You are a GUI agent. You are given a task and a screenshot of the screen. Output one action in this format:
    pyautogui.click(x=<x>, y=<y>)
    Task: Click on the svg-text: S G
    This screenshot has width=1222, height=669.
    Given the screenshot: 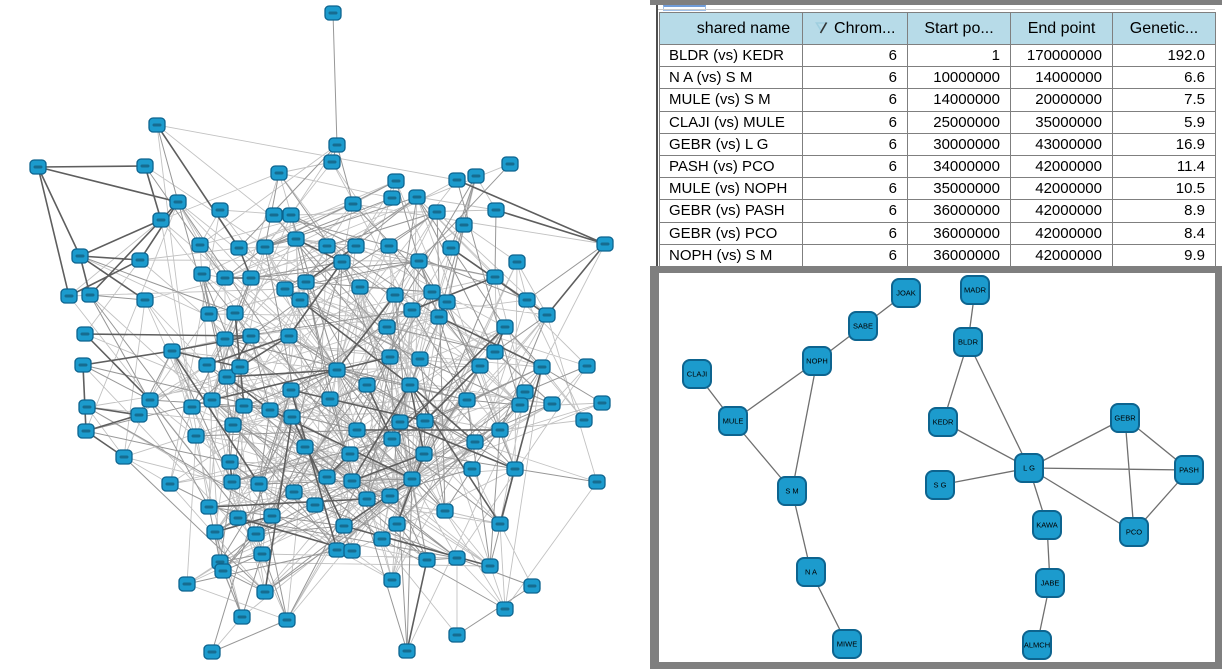 What is the action you would take?
    pyautogui.click(x=940, y=485)
    